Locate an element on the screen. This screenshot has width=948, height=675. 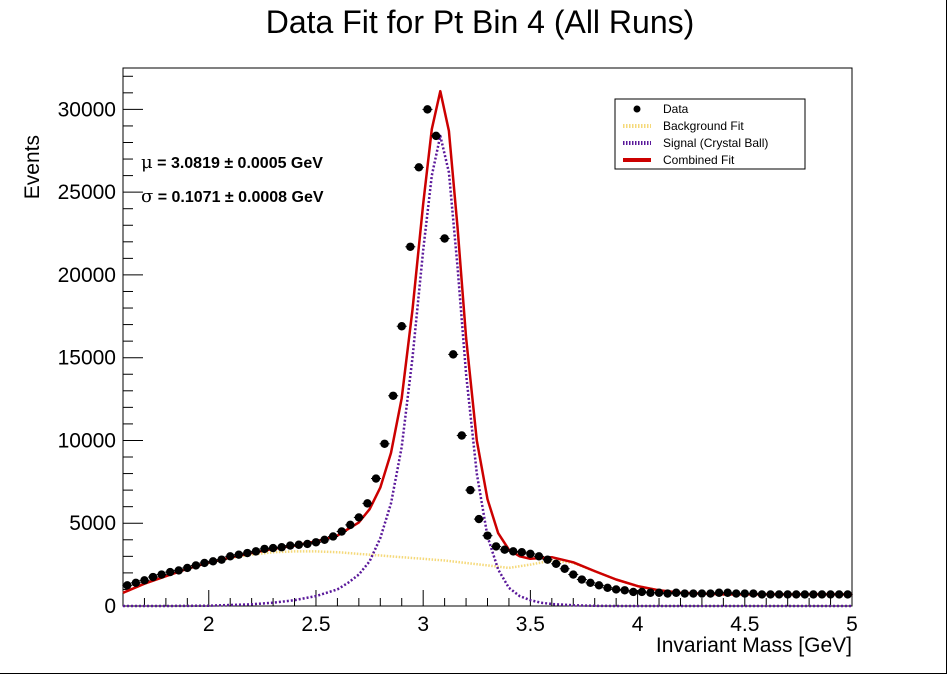
legend-label: Signal (Crystal Ball) is located at coordinates (715, 143).